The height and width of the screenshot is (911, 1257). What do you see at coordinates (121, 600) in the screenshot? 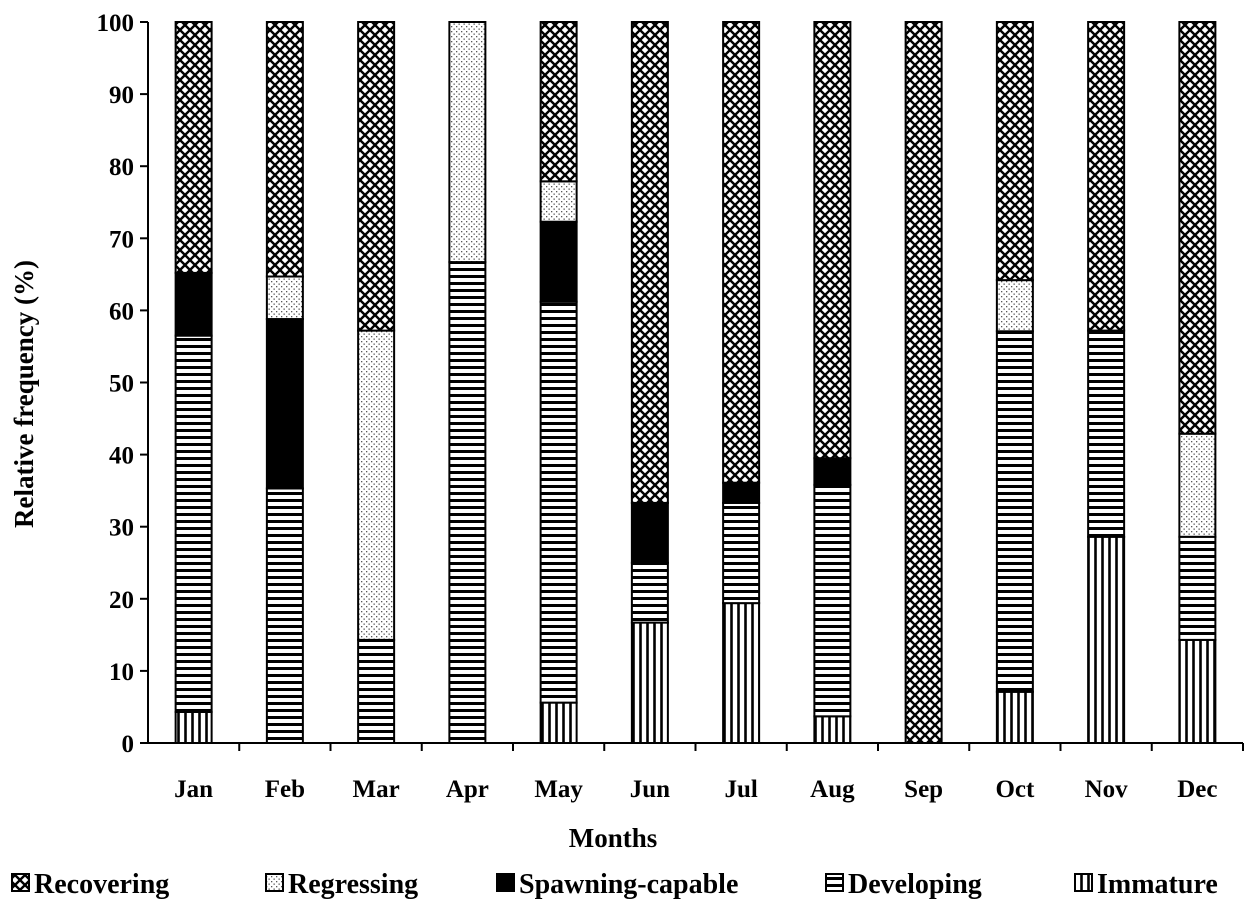
I see `y-tick-label: 20` at bounding box center [121, 600].